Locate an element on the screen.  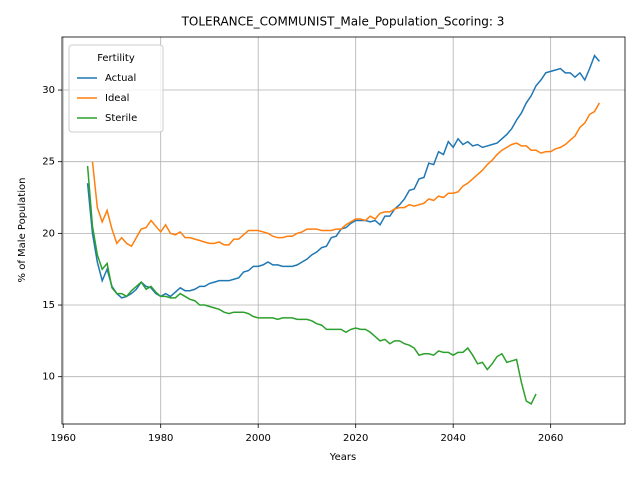
y-tick-label: 20 is located at coordinates (48, 233).